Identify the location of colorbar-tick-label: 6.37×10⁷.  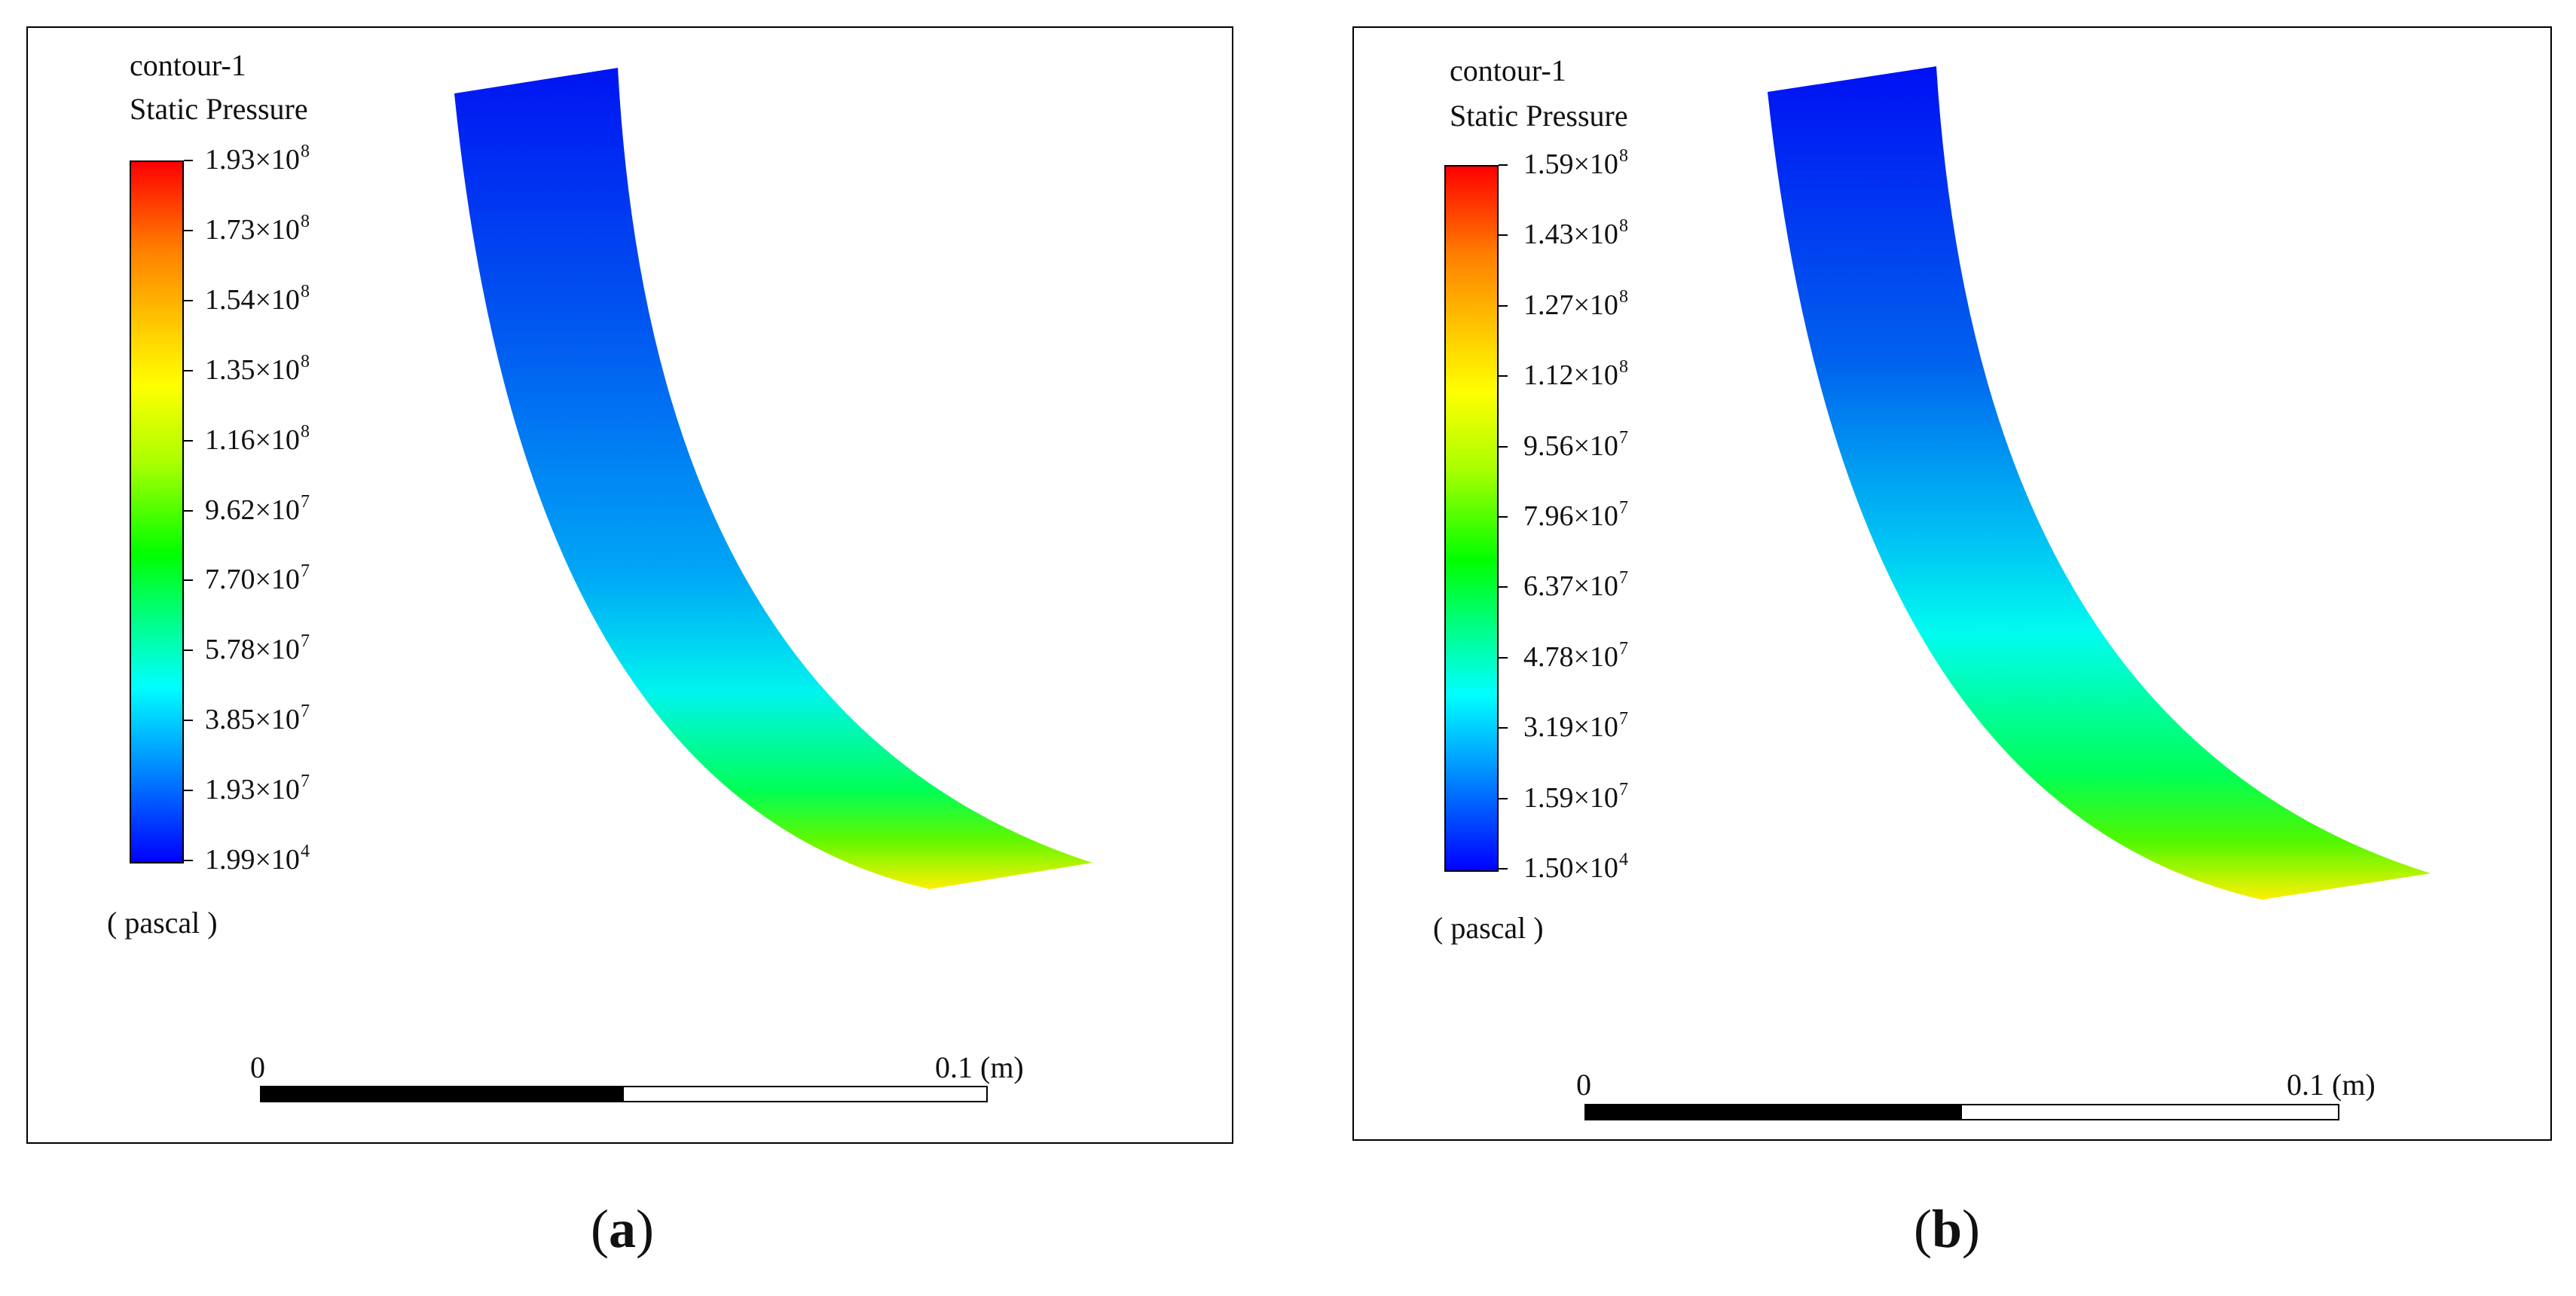
(1576, 586).